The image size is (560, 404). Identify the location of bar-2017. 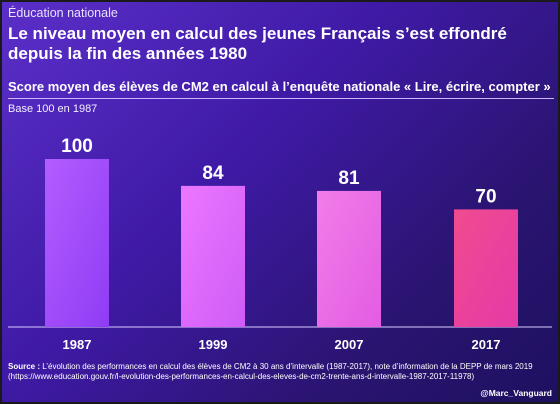
(486, 268).